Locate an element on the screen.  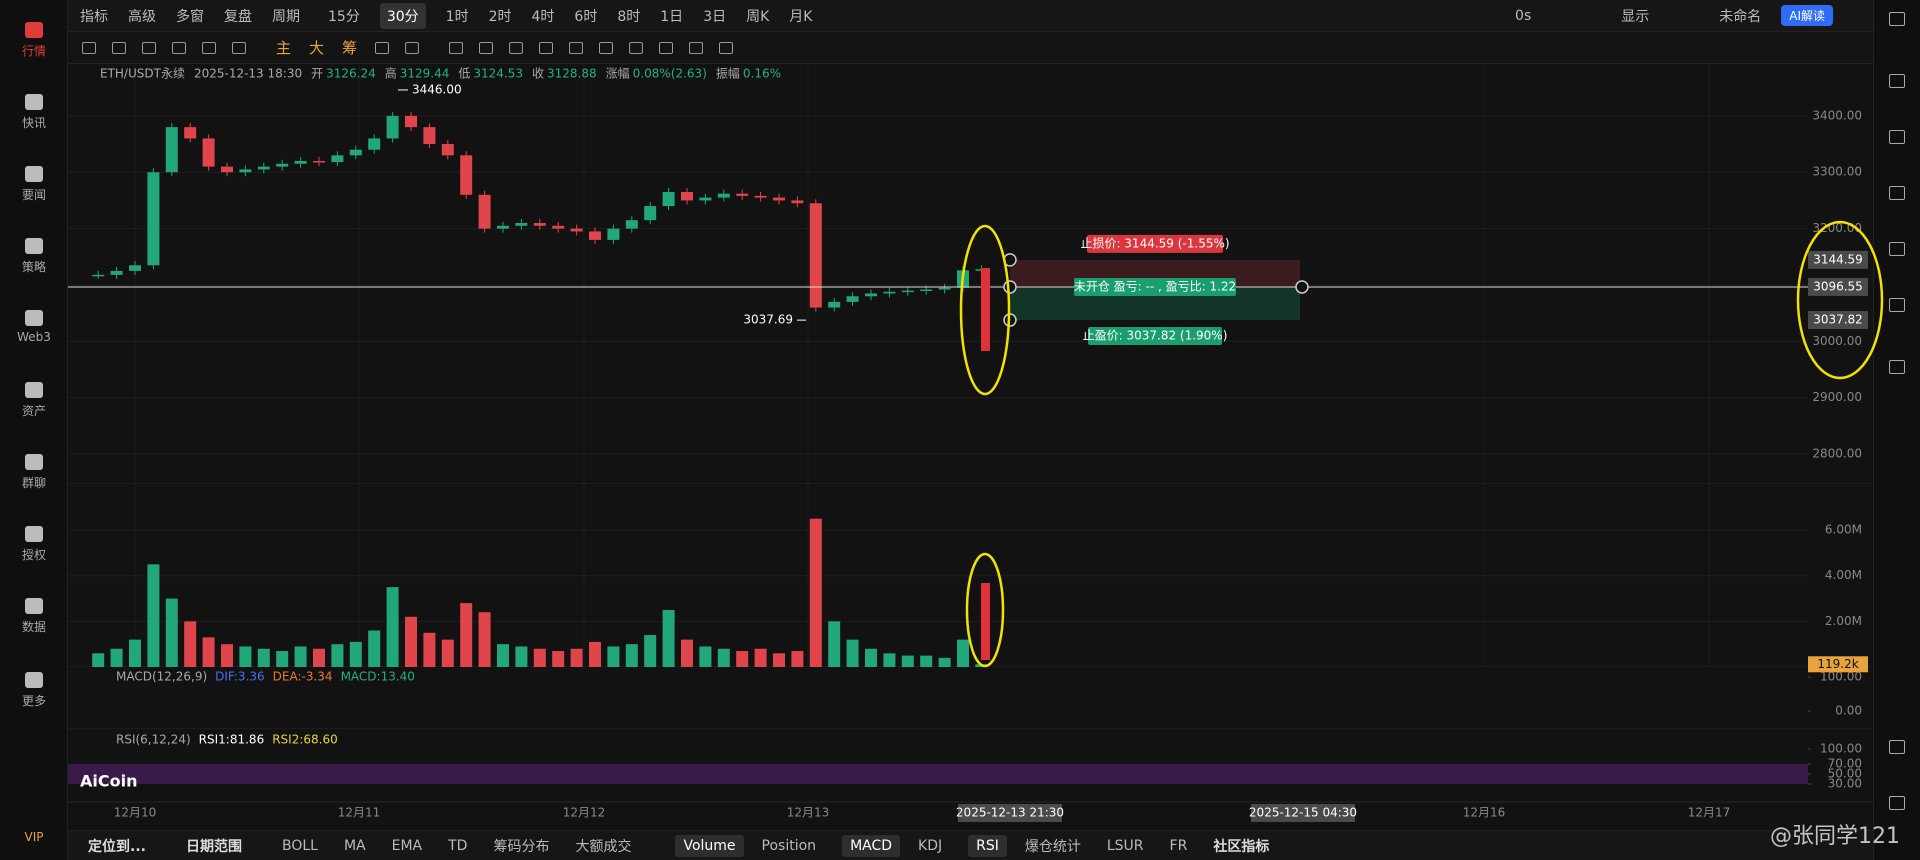
tab: LSUR is located at coordinates (1125, 845).